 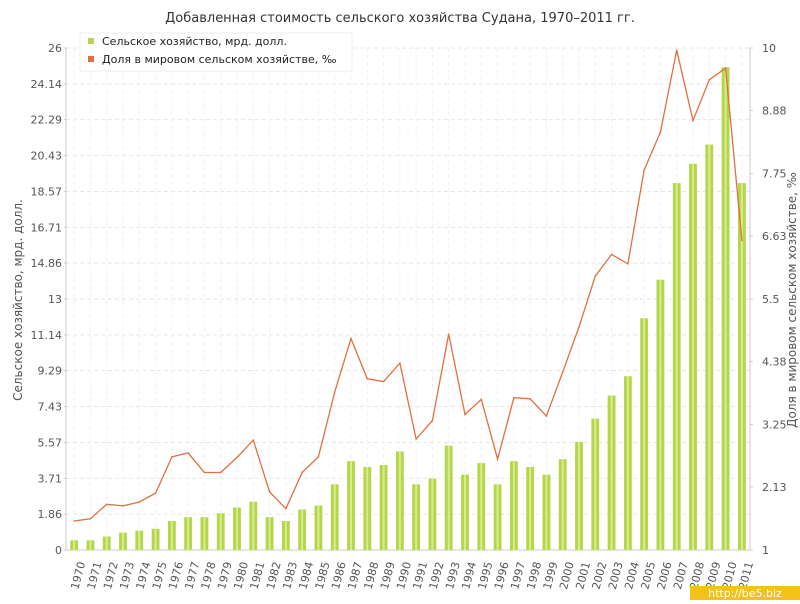 What do you see at coordinates (91, 59) in the screenshot?
I see `legend-line-swatch` at bounding box center [91, 59].